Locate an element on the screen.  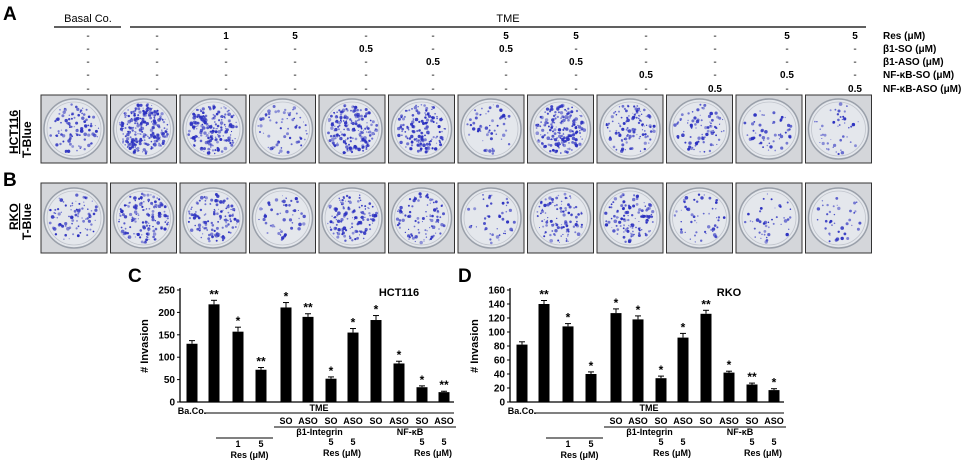
hct116-row-label: HCT116 T-Blue is located at coordinates (20, 134).